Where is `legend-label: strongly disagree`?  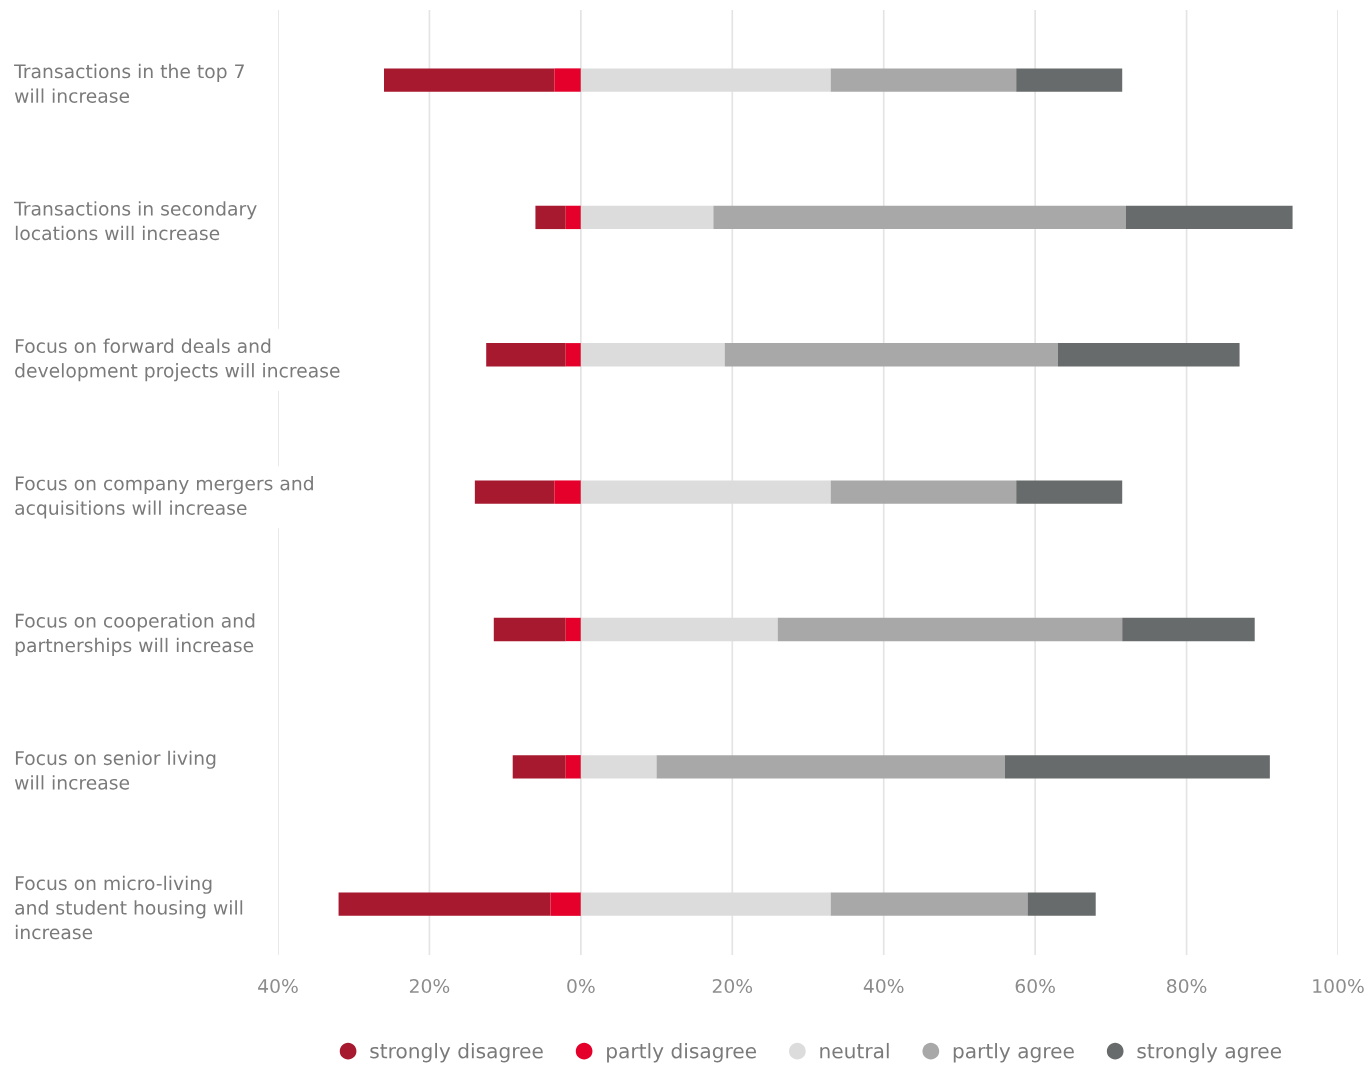 legend-label: strongly disagree is located at coordinates (456, 1052).